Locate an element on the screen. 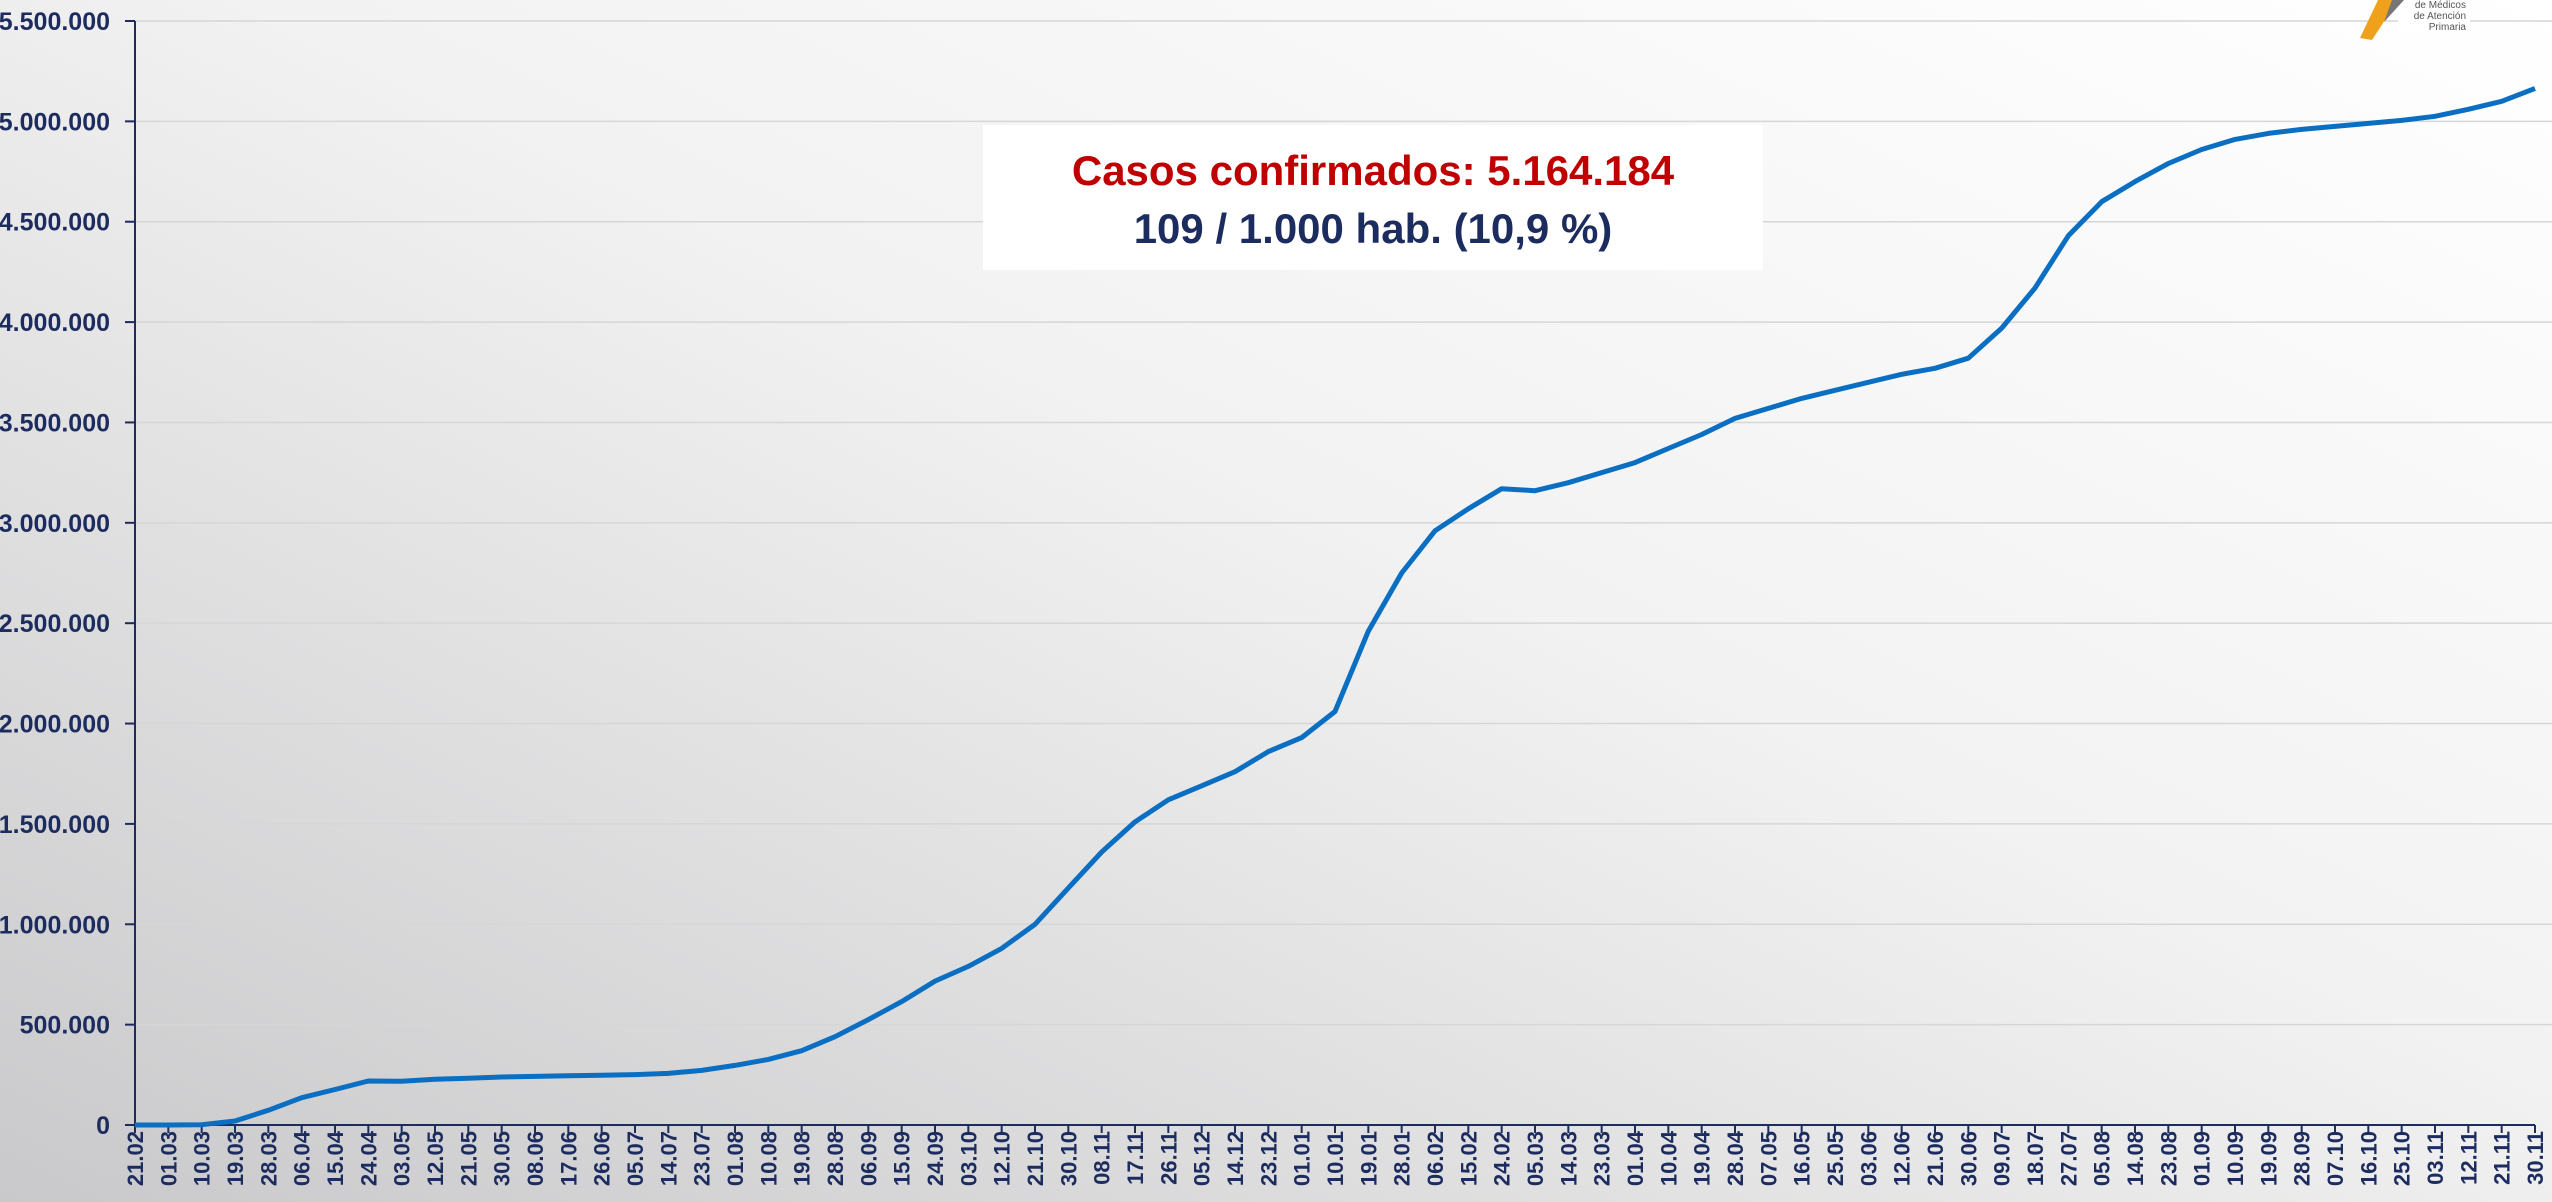 The height and width of the screenshot is (1202, 2552). x-tick-label: 26.11 is located at coordinates (1168, 1158).